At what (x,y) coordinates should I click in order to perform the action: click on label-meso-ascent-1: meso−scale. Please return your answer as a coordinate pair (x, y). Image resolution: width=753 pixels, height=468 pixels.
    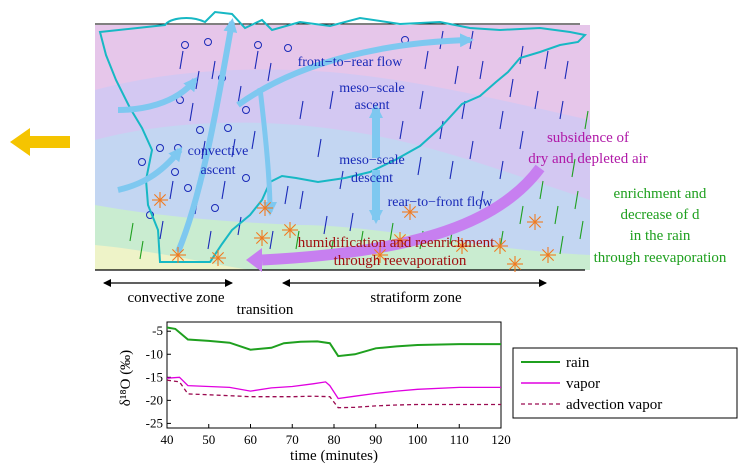
    Looking at the image, I should click on (371, 88).